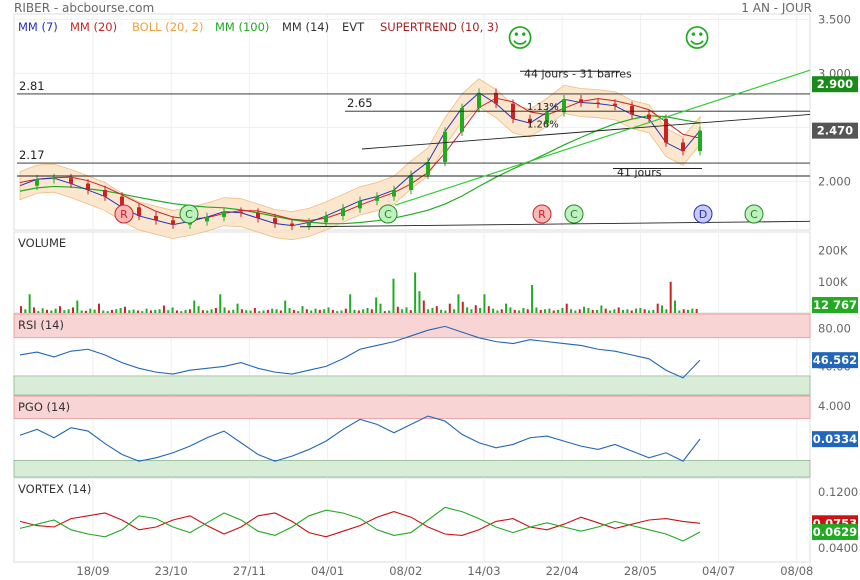 The height and width of the screenshot is (580, 860). Describe the element at coordinates (92, 571) in the screenshot. I see `x-tick-label: 18/09` at that location.